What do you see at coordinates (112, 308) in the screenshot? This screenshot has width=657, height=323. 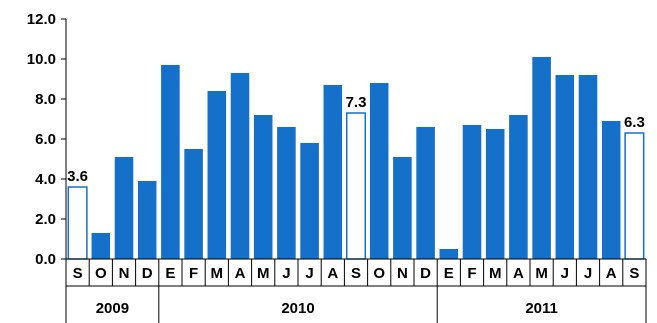 I see `year-label: 2009` at bounding box center [112, 308].